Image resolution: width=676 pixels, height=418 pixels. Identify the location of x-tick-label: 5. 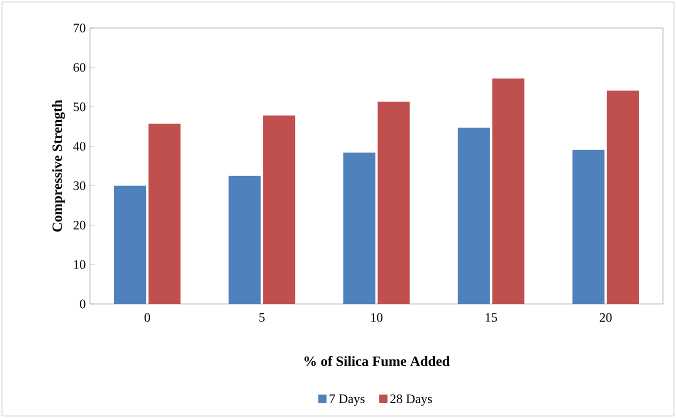
(262, 317).